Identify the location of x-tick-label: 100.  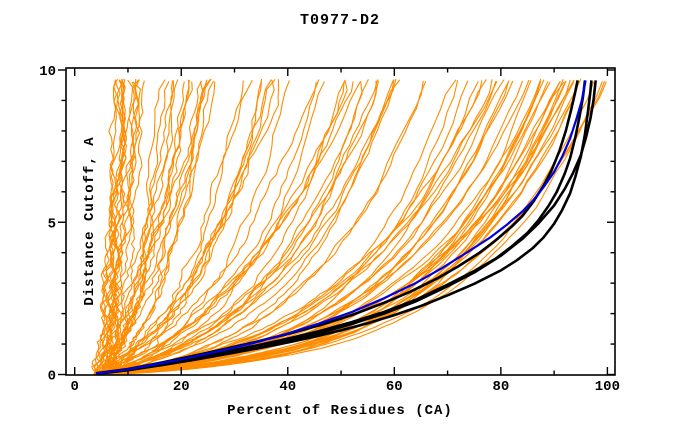
(607, 387).